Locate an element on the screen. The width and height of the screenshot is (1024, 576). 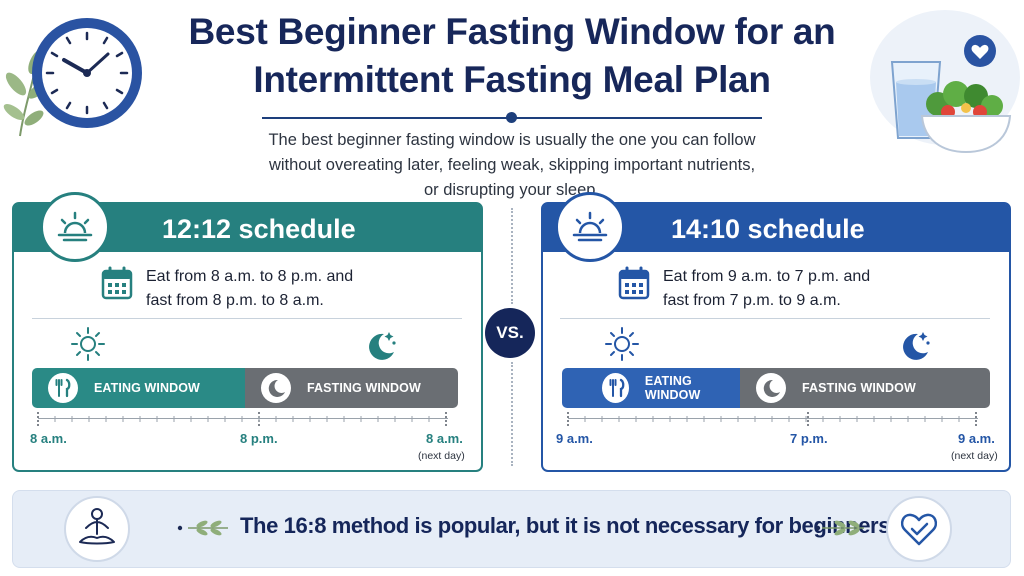
salad-bowl-icon is located at coordinates (966, 118).